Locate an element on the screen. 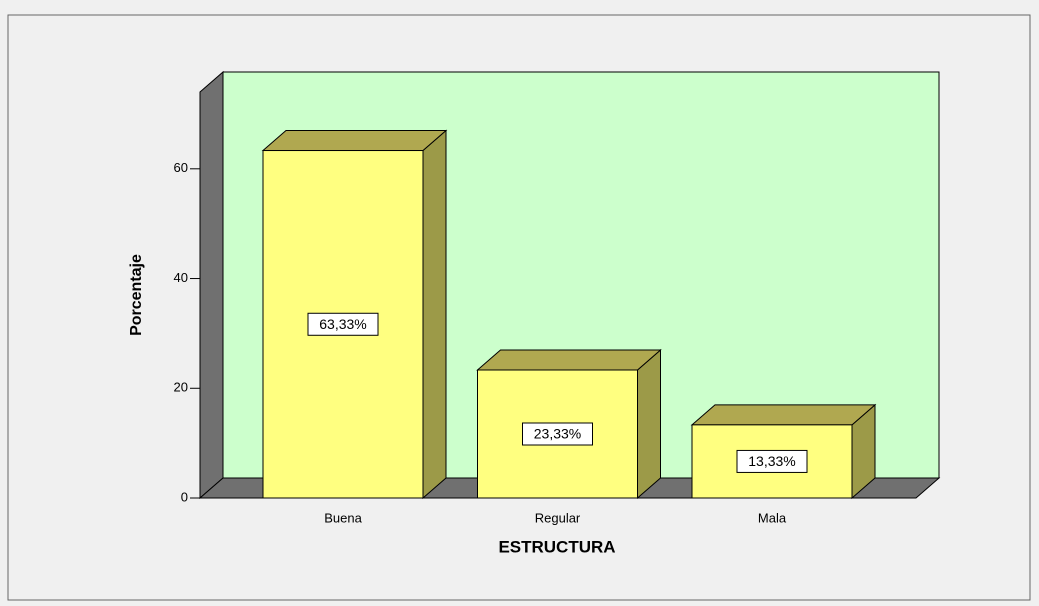 This screenshot has height=606, width=1039. value-label: 23,33% is located at coordinates (557, 434).